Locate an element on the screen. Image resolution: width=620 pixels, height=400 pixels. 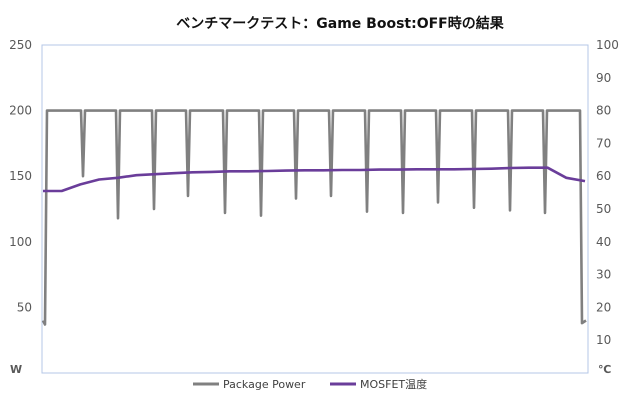
right-tick-label: 70 is located at coordinates (603, 143).